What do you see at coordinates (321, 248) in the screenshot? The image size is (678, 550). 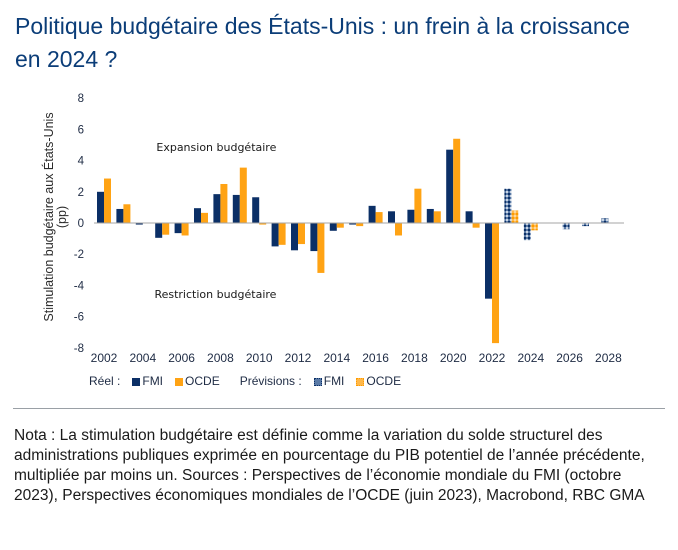 I see `bar-ocde-2013` at bounding box center [321, 248].